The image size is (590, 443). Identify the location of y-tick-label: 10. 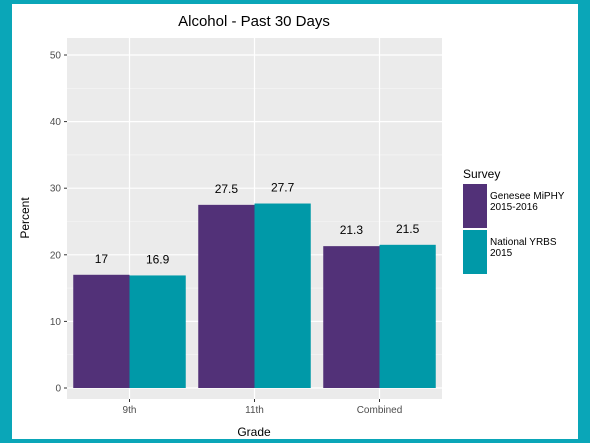
(56, 322).